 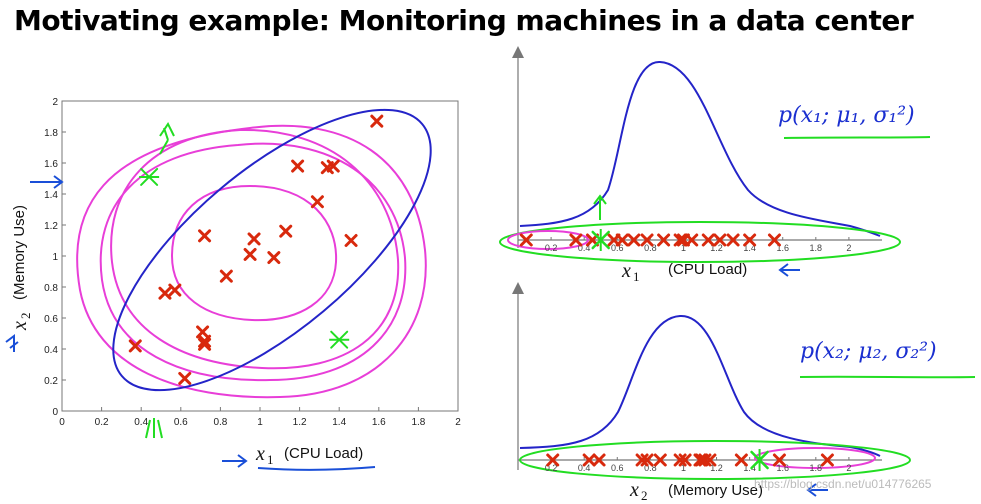 I want to click on density-x1-arrow-icon, so click(x=789, y=270).